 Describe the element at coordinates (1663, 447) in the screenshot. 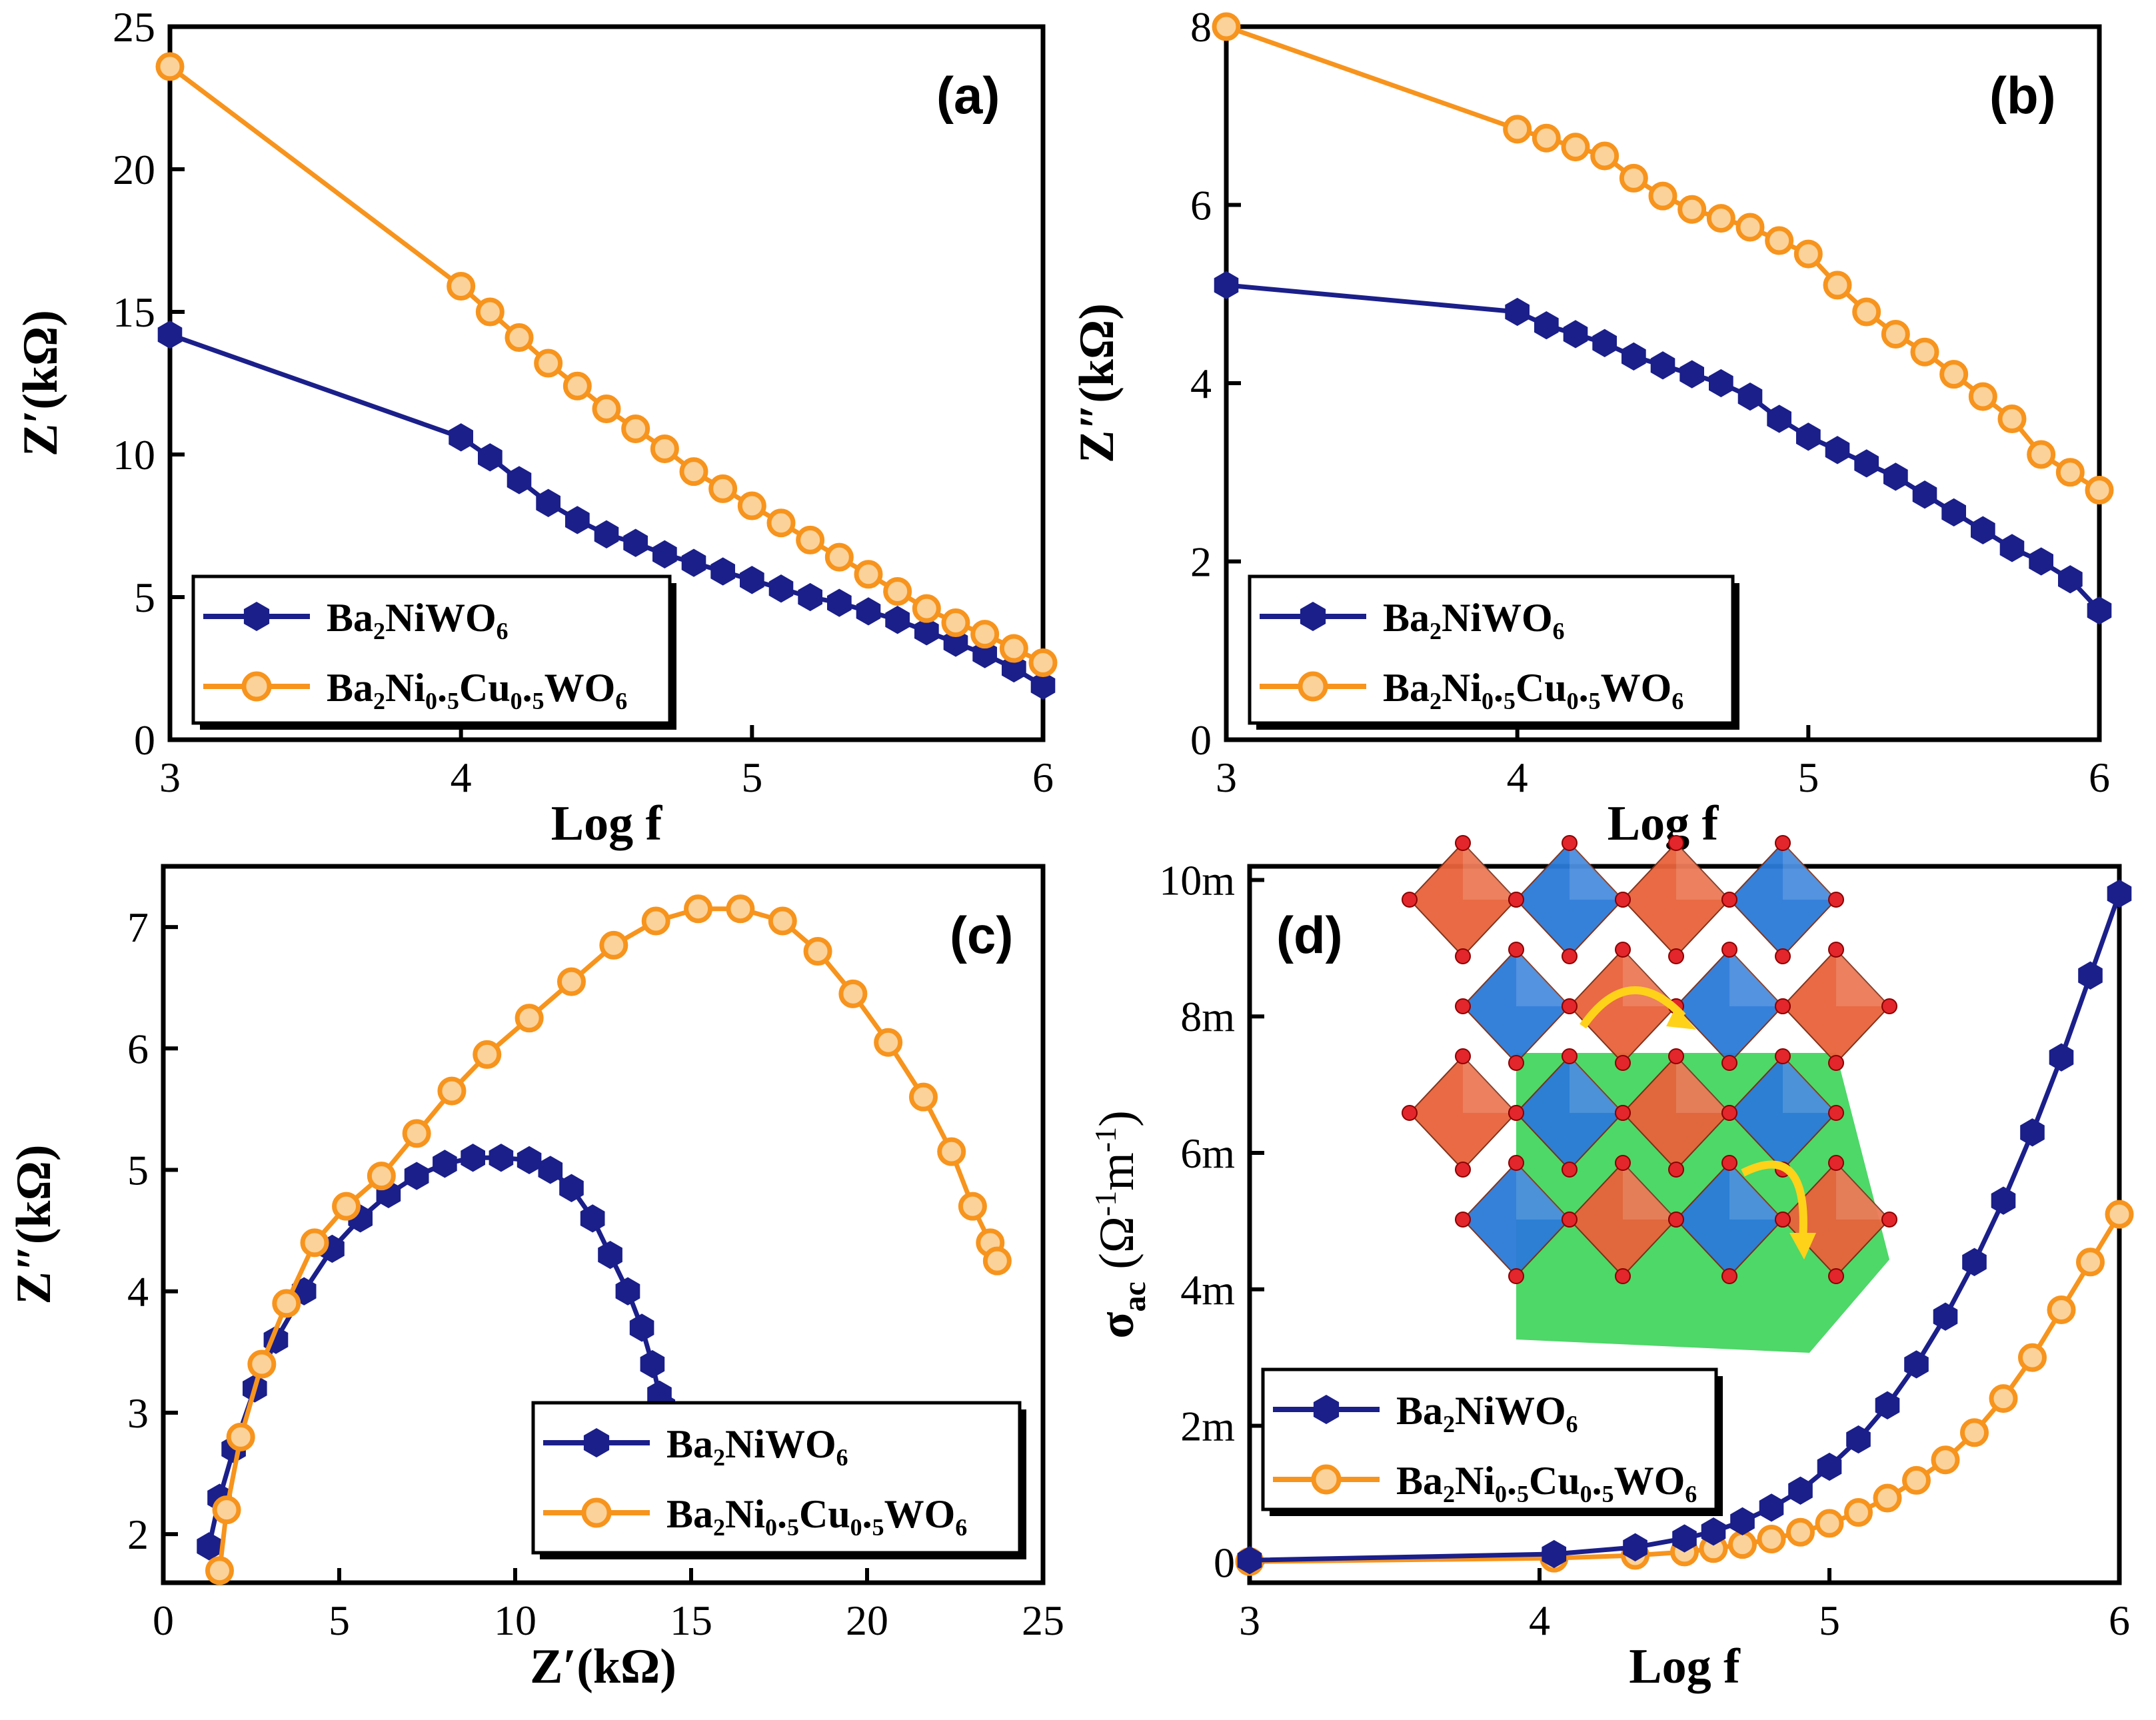

I see `series-line` at that location.